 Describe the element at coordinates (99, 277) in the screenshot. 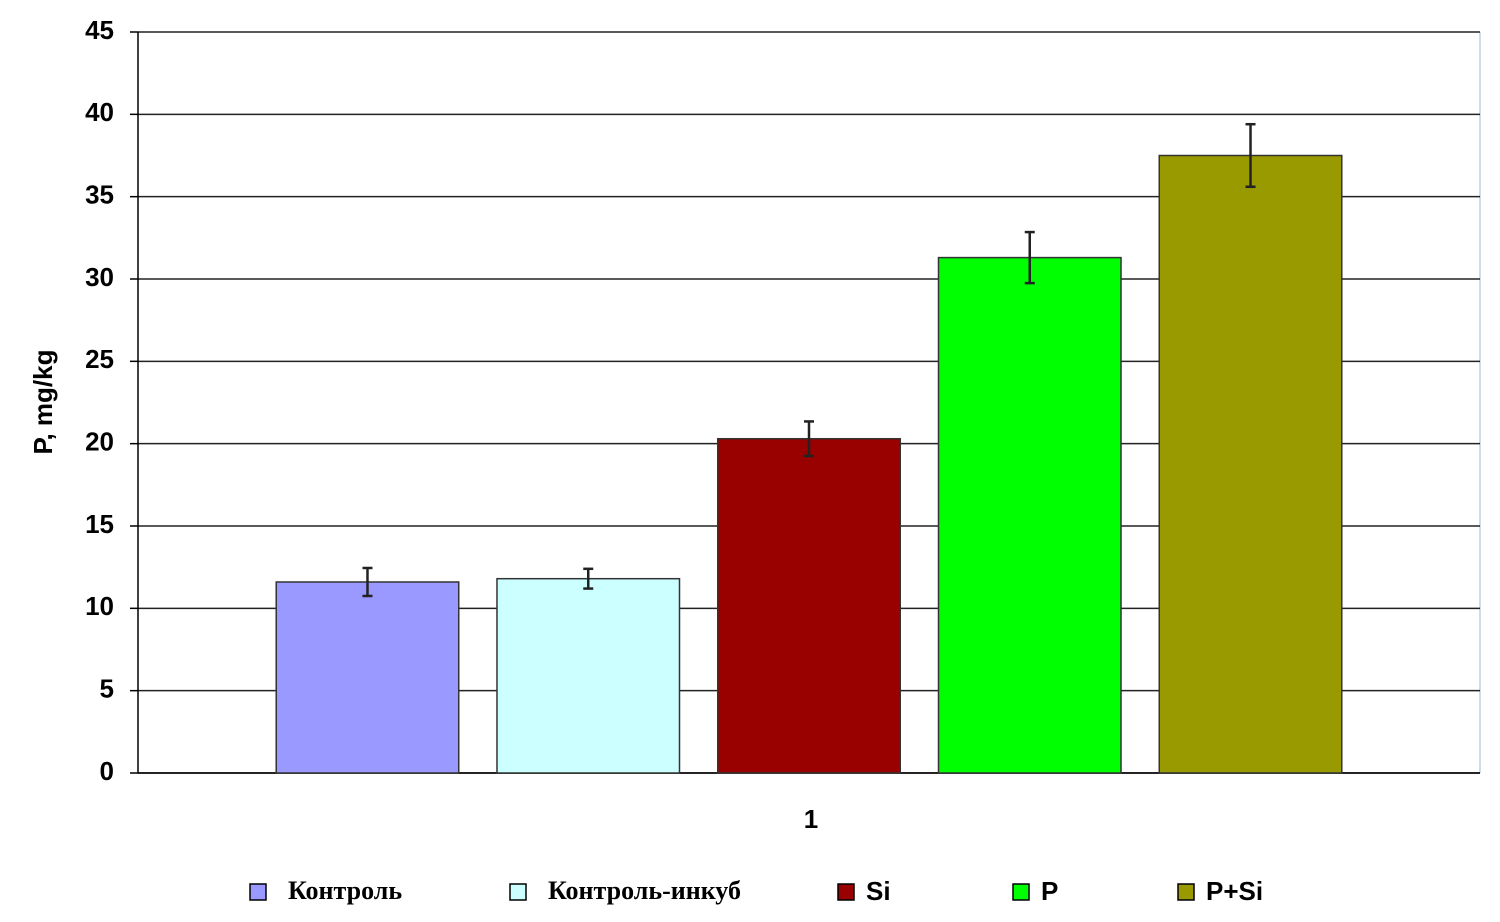

I see `y-tick-label: 30` at that location.